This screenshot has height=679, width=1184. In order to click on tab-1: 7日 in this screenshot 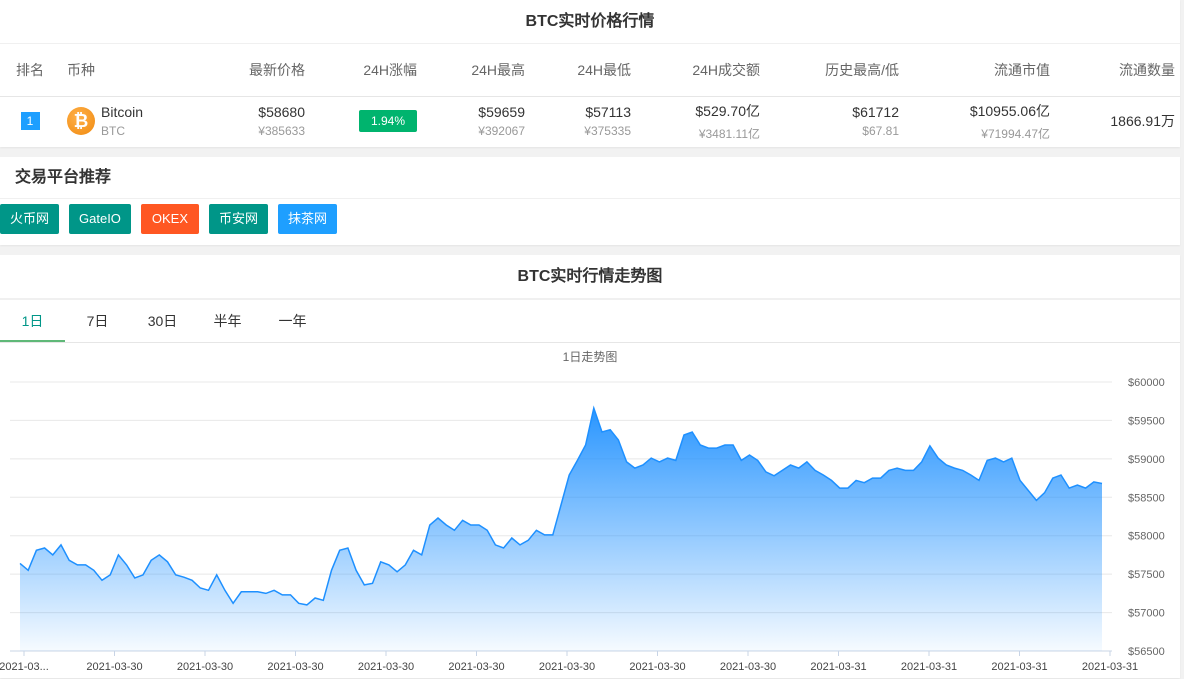, I will do `click(97, 321)`.